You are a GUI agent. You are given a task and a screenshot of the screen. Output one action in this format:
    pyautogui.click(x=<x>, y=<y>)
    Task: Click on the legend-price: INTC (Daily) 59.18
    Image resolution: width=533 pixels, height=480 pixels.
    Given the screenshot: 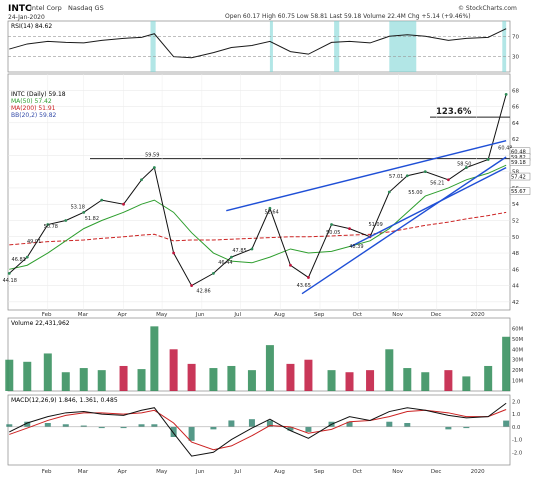 What is the action you would take?
    pyautogui.click(x=38, y=94)
    